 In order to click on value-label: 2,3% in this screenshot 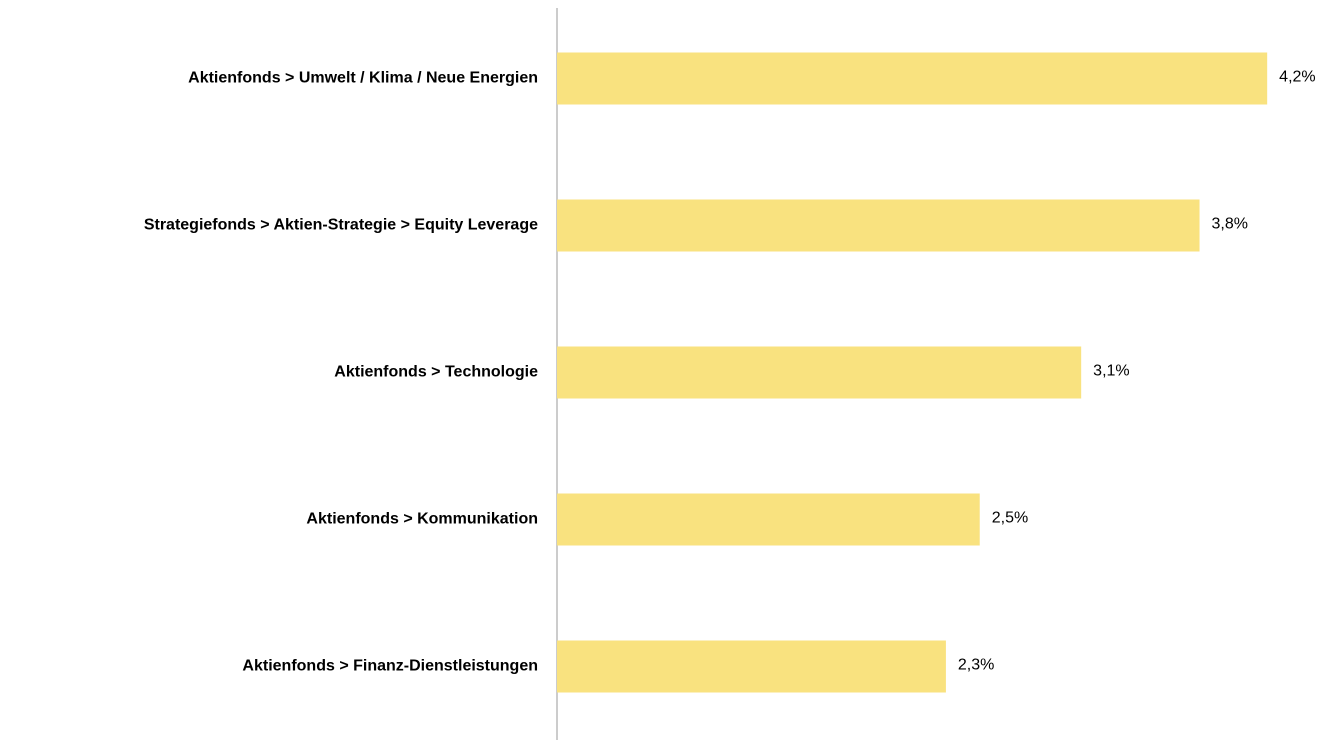, I will do `click(976, 665)`.